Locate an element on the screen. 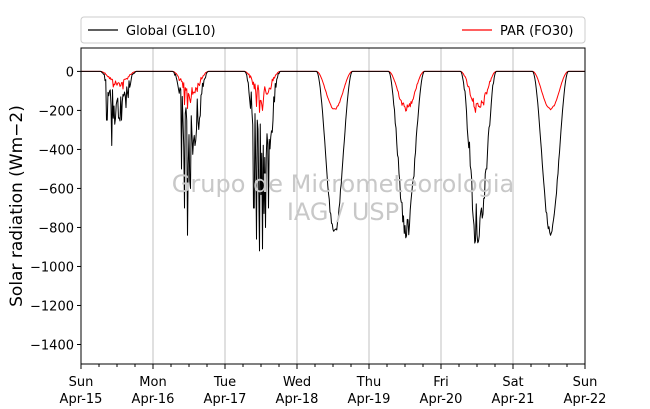 The image size is (650, 409). x-tick-date-7: Apr-22 is located at coordinates (585, 399).